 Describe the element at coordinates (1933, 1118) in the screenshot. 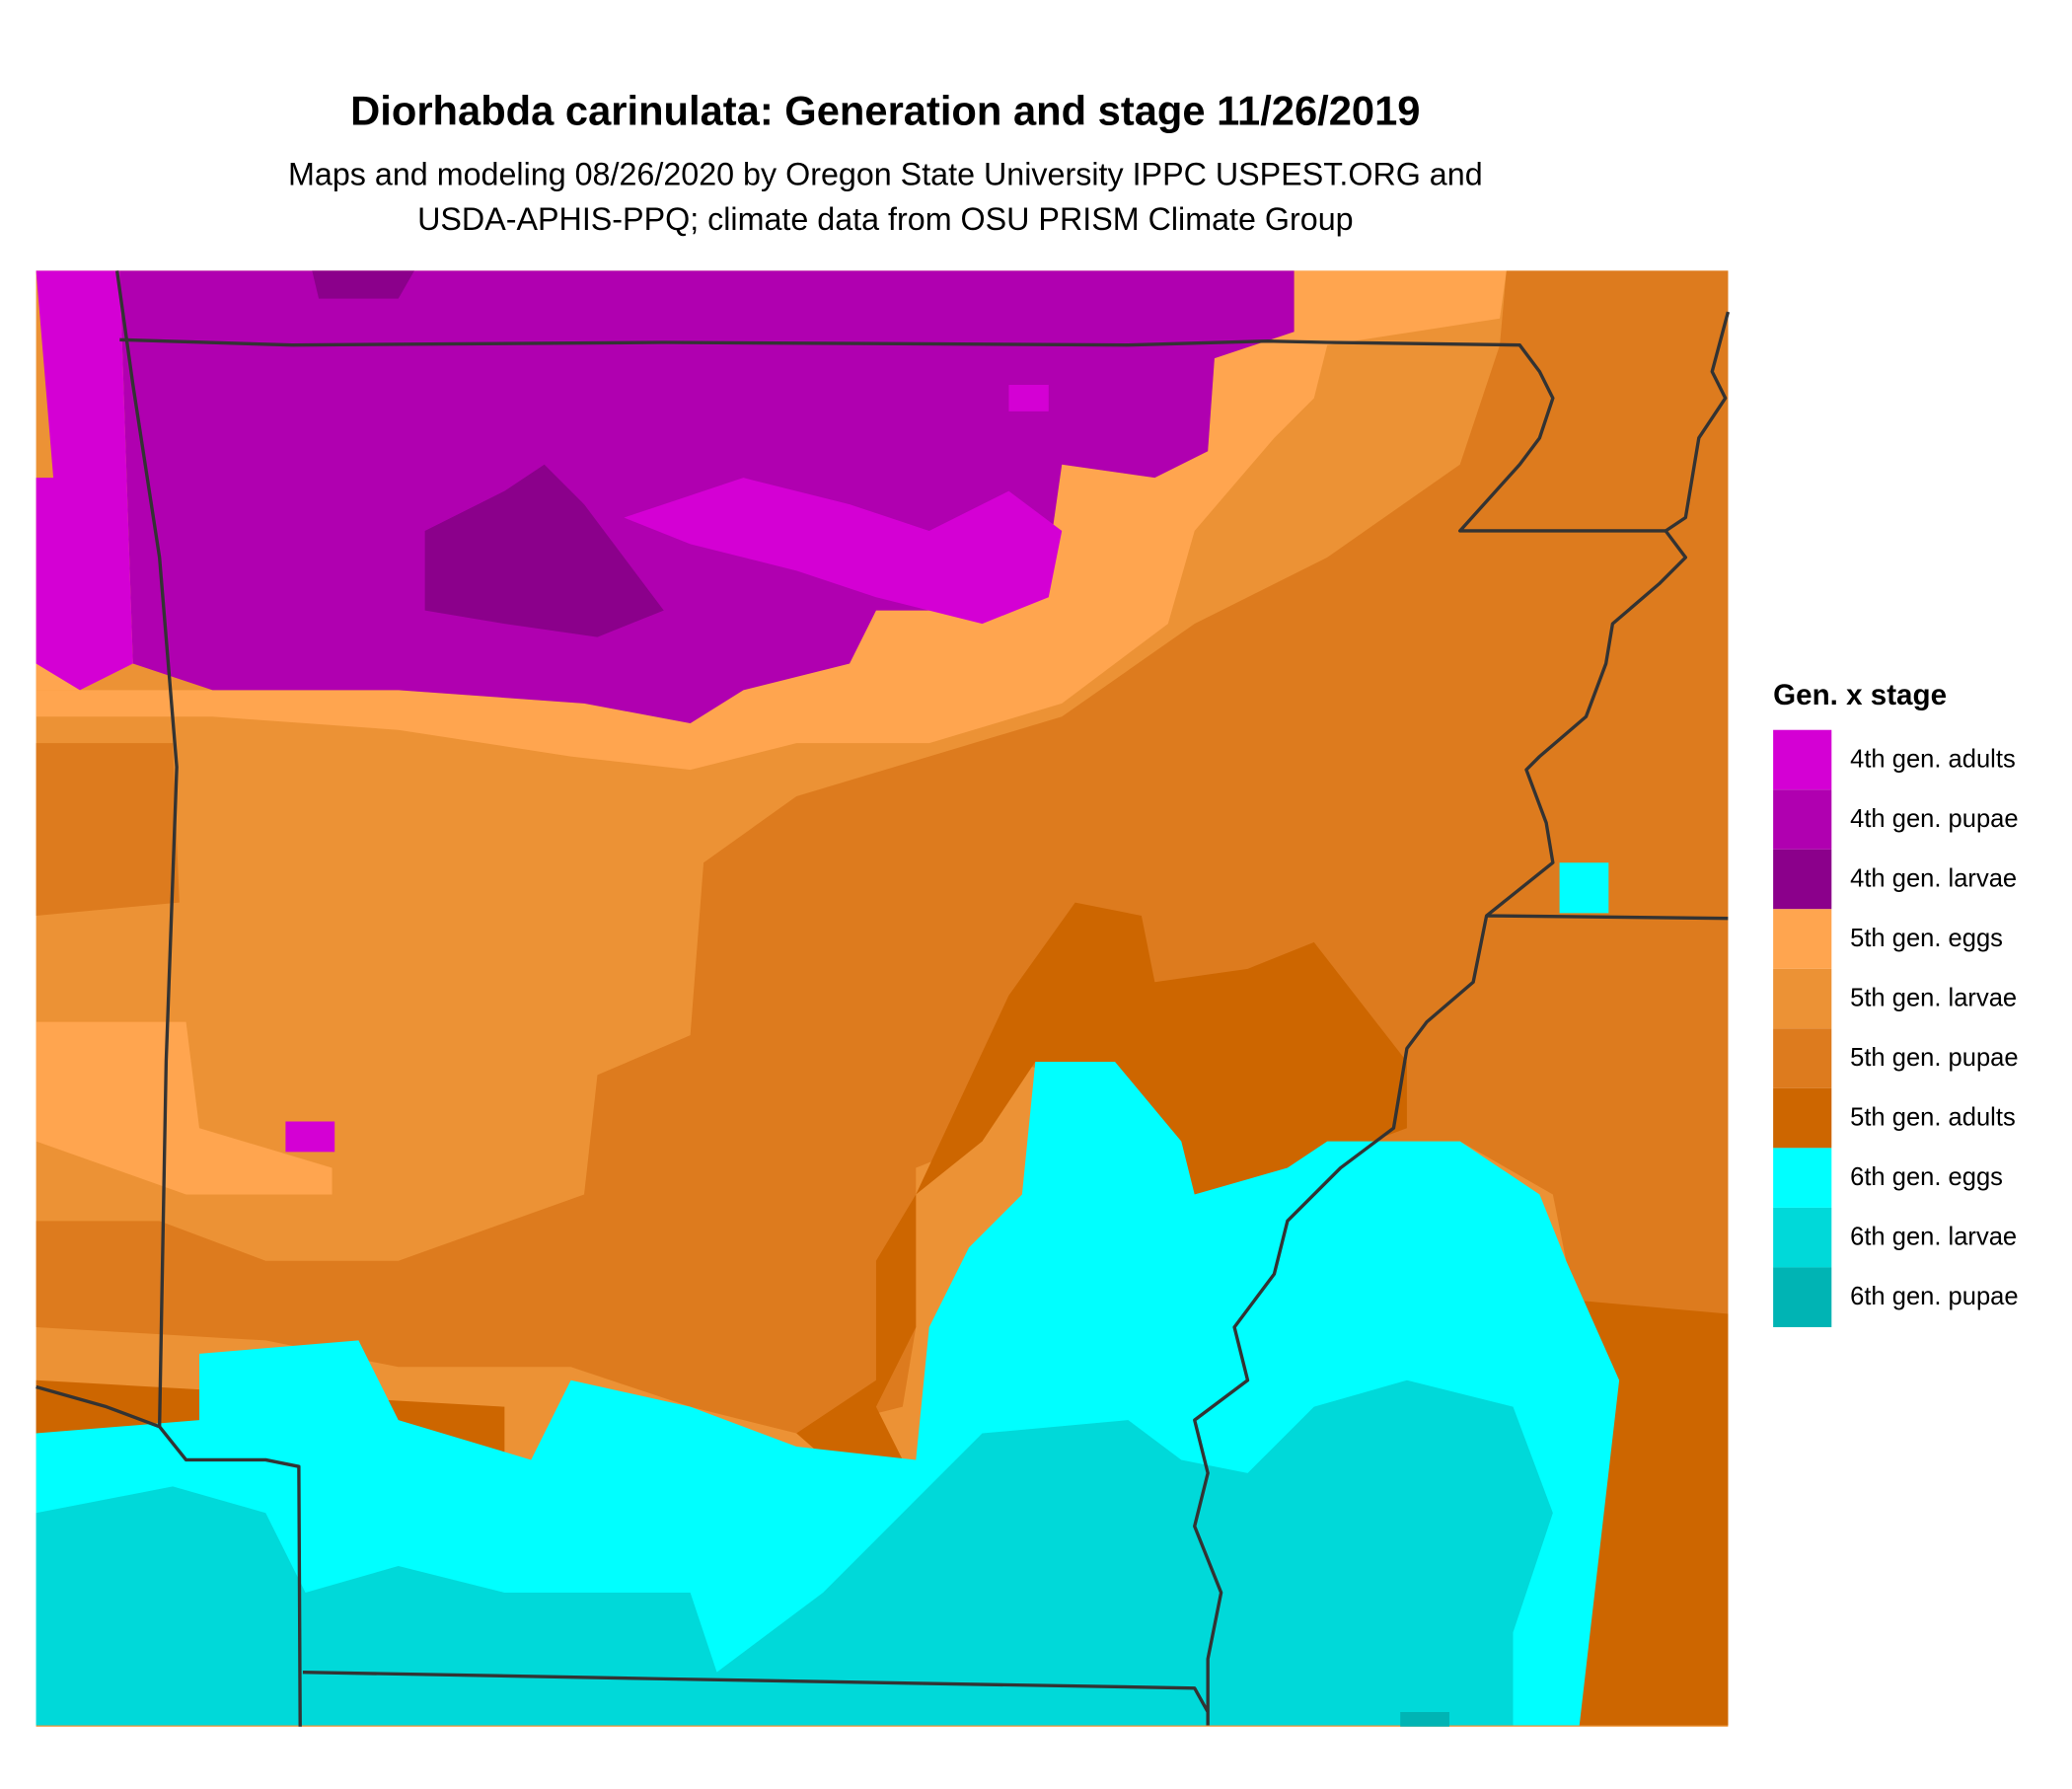

I see `legend-label: 5th gen. adults` at that location.